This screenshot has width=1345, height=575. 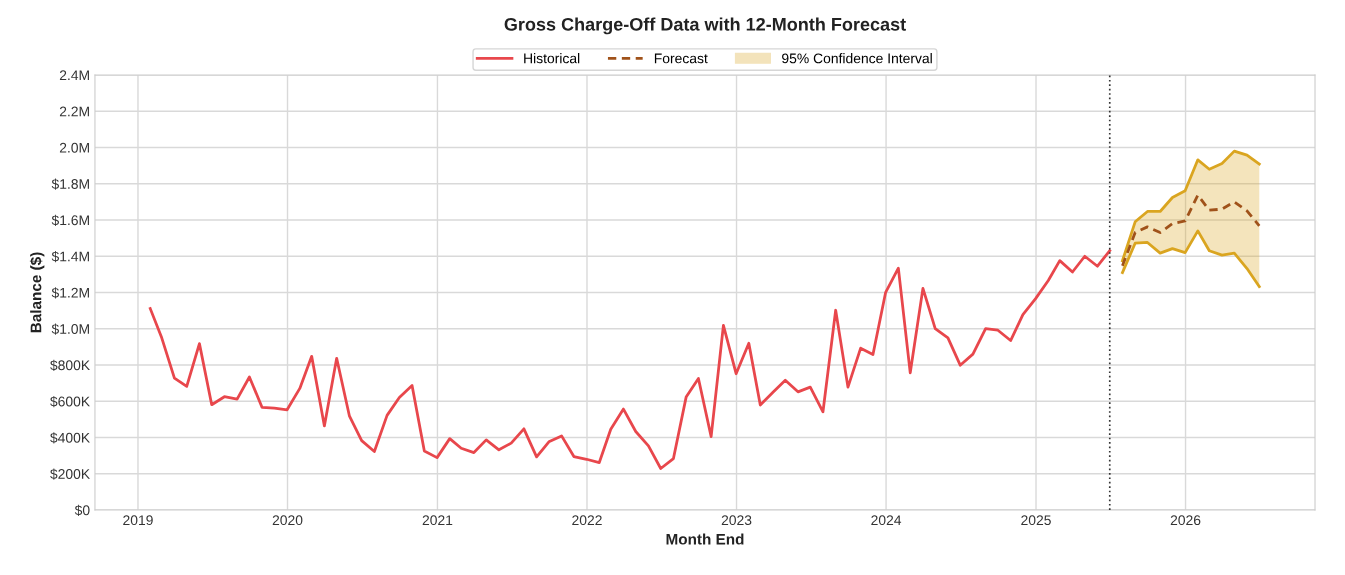 What do you see at coordinates (705, 539) in the screenshot?
I see `x-axis-title: Month End` at bounding box center [705, 539].